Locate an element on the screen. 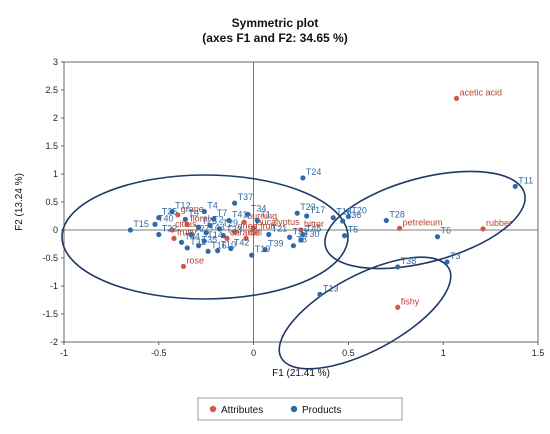 Image resolution: width=550 pixels, height=434 pixels. product-label: T35 is located at coordinates (210, 240).